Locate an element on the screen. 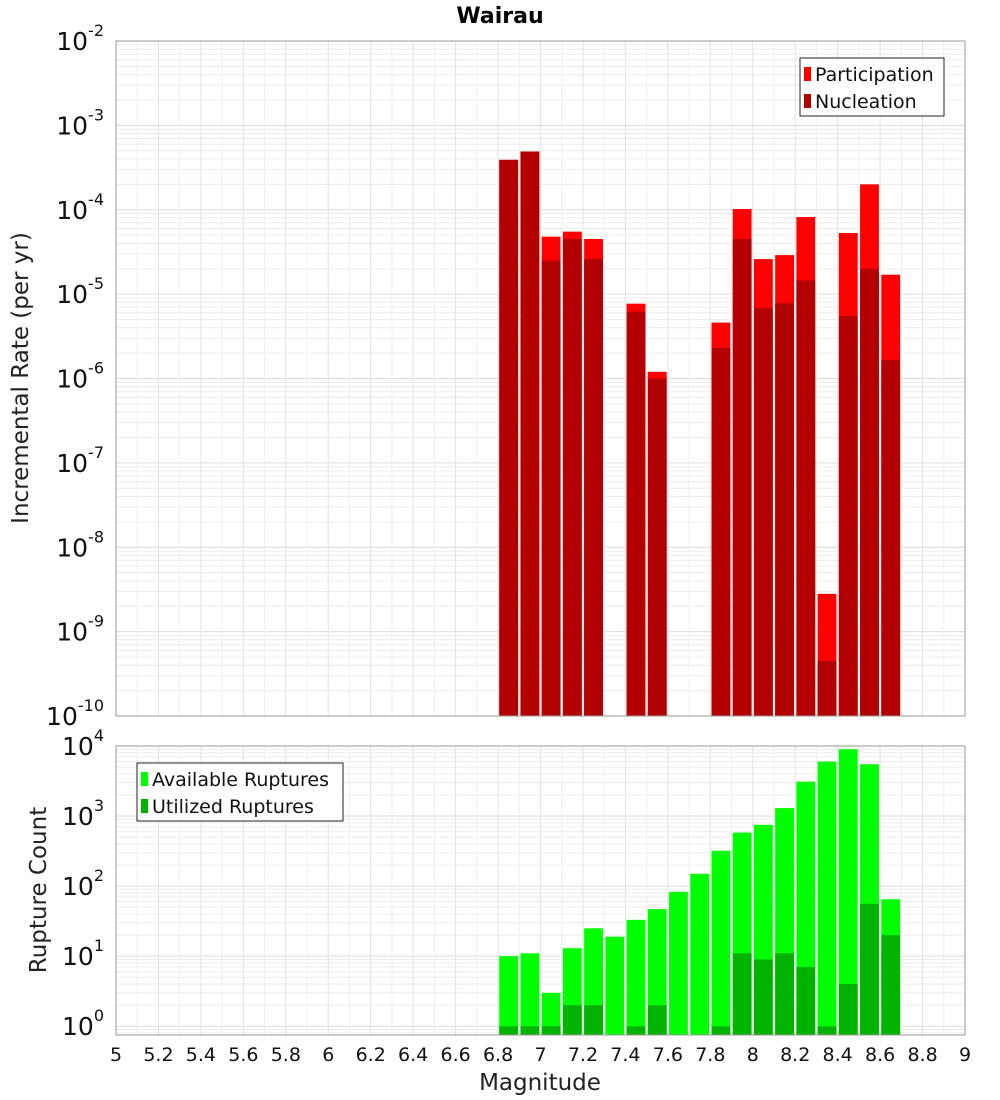  x-tick-label: 8.6 is located at coordinates (880, 1055).